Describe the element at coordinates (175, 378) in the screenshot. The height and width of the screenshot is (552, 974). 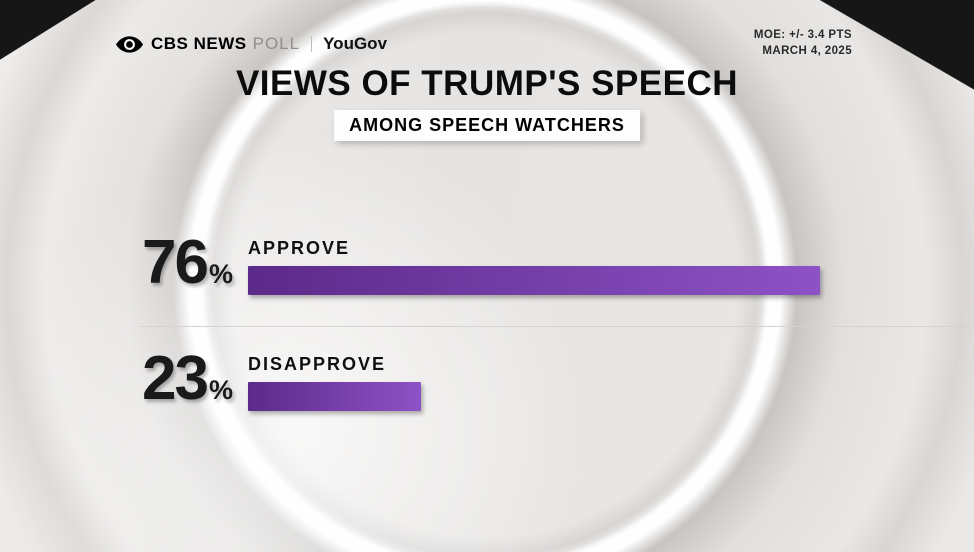
I see `disapprove-number: 23` at that location.